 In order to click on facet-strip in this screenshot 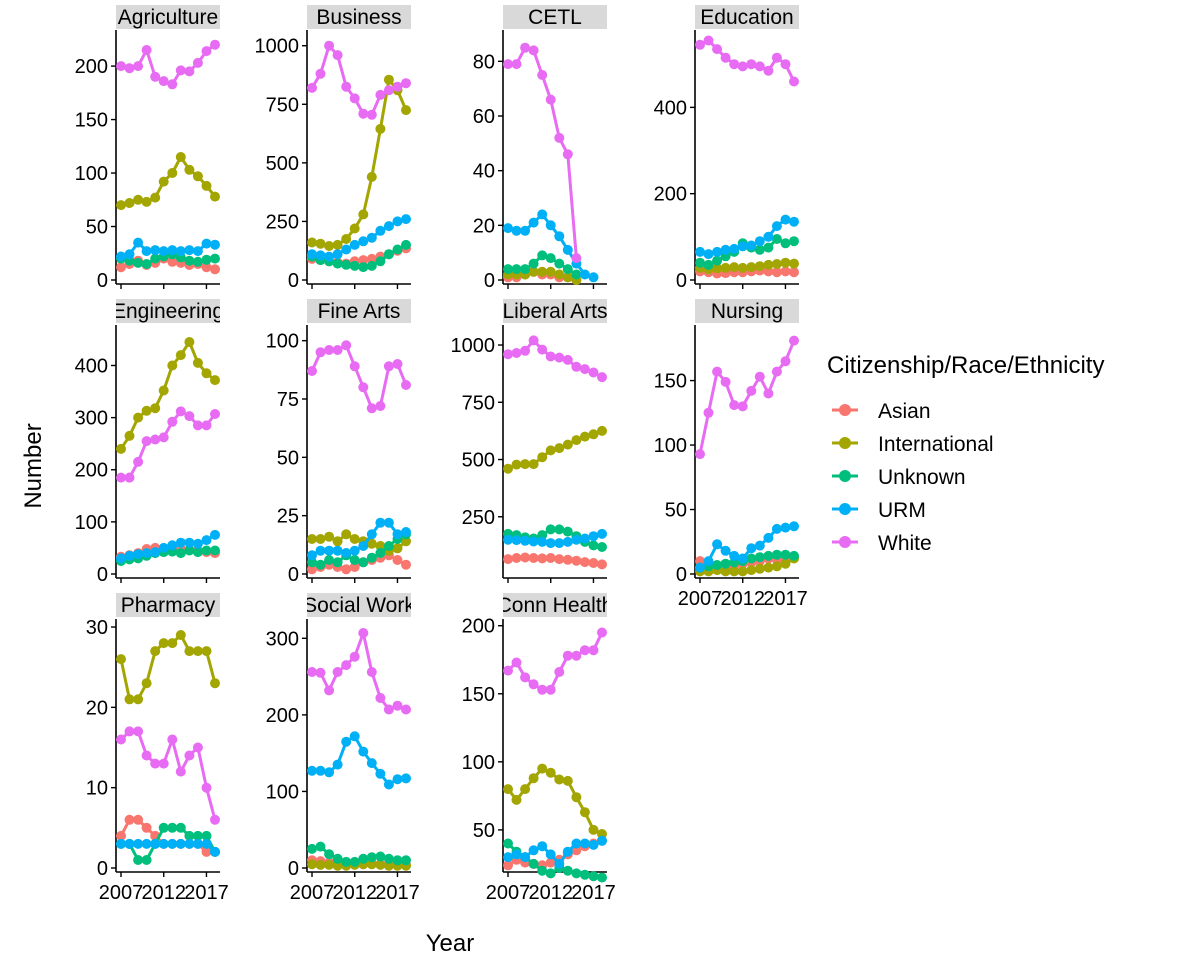, I will do `click(555, 17)`.